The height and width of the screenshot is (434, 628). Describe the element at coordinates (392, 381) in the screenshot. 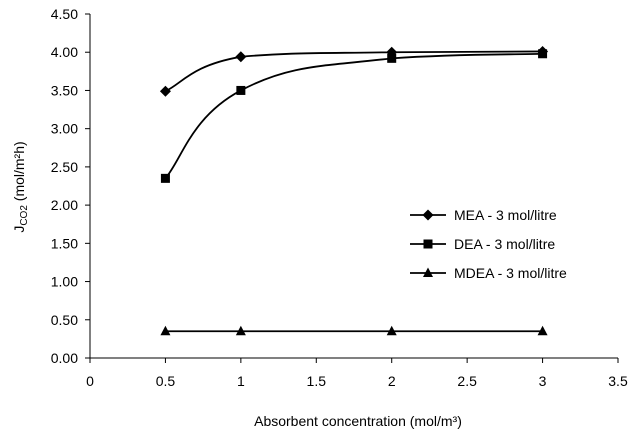

I see `x-tick-label: 2` at that location.